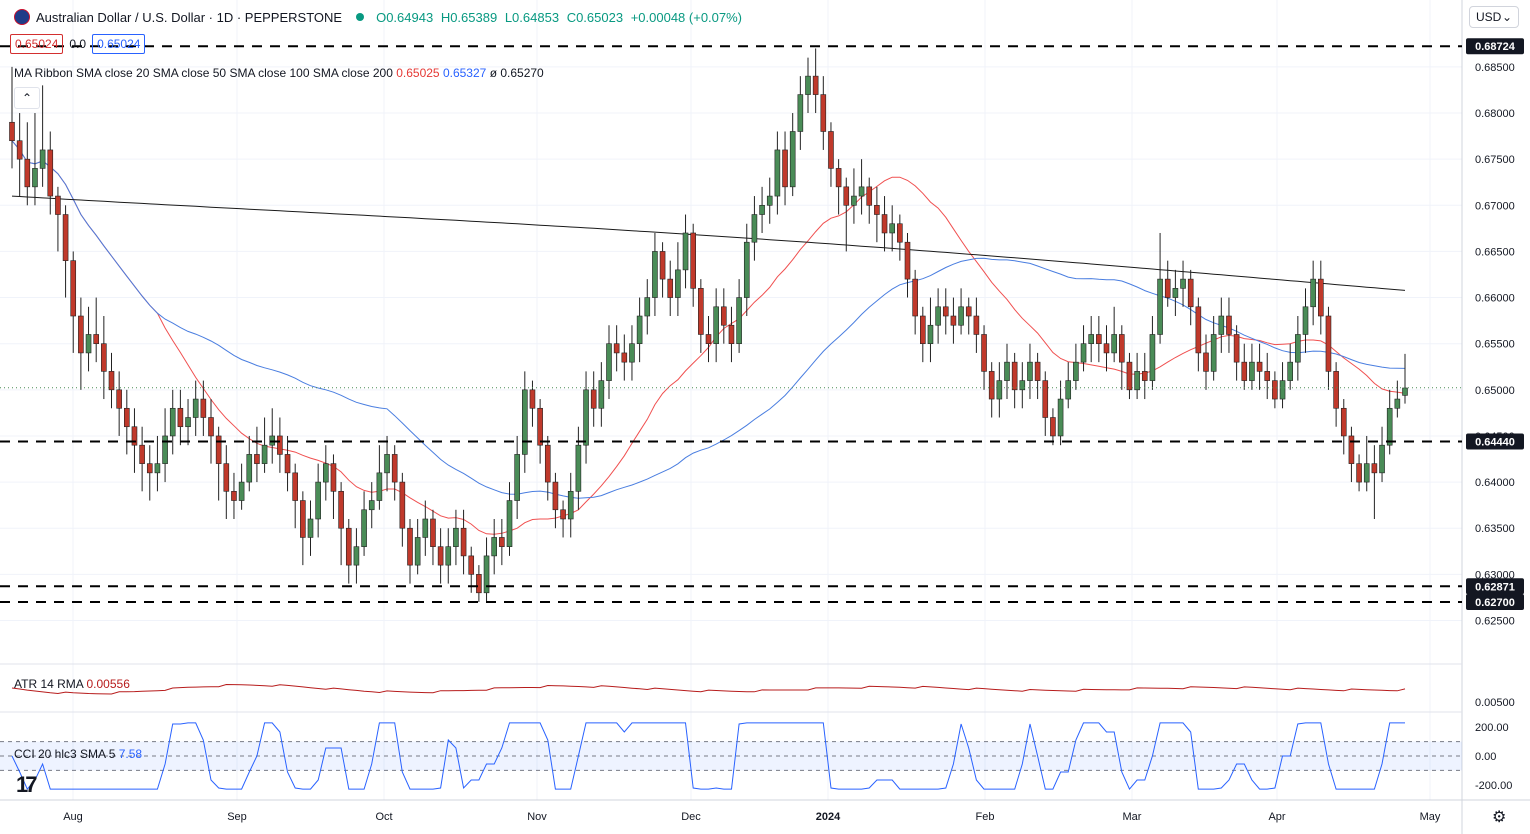 The height and width of the screenshot is (834, 1530). What do you see at coordinates (130, 754) in the screenshot?
I see `cci-value: 7.58` at bounding box center [130, 754].